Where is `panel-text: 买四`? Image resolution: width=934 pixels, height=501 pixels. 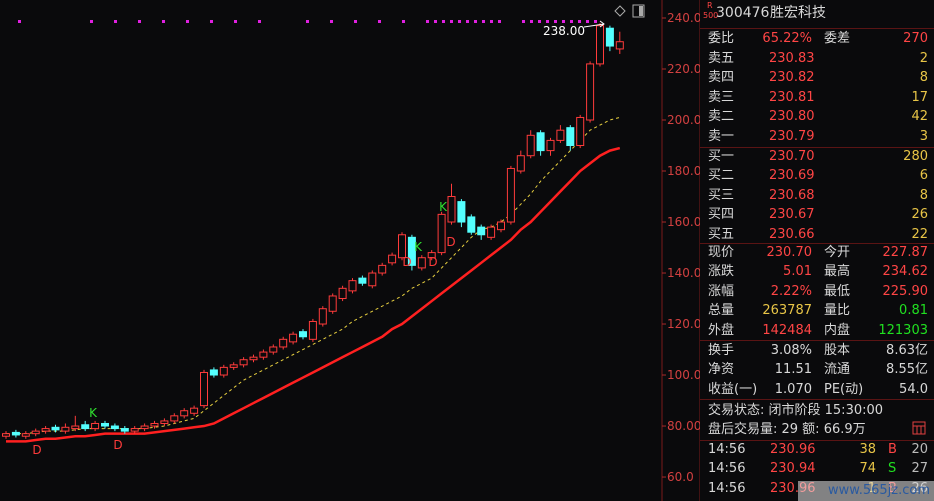 panel-text: 买四 is located at coordinates (721, 215).